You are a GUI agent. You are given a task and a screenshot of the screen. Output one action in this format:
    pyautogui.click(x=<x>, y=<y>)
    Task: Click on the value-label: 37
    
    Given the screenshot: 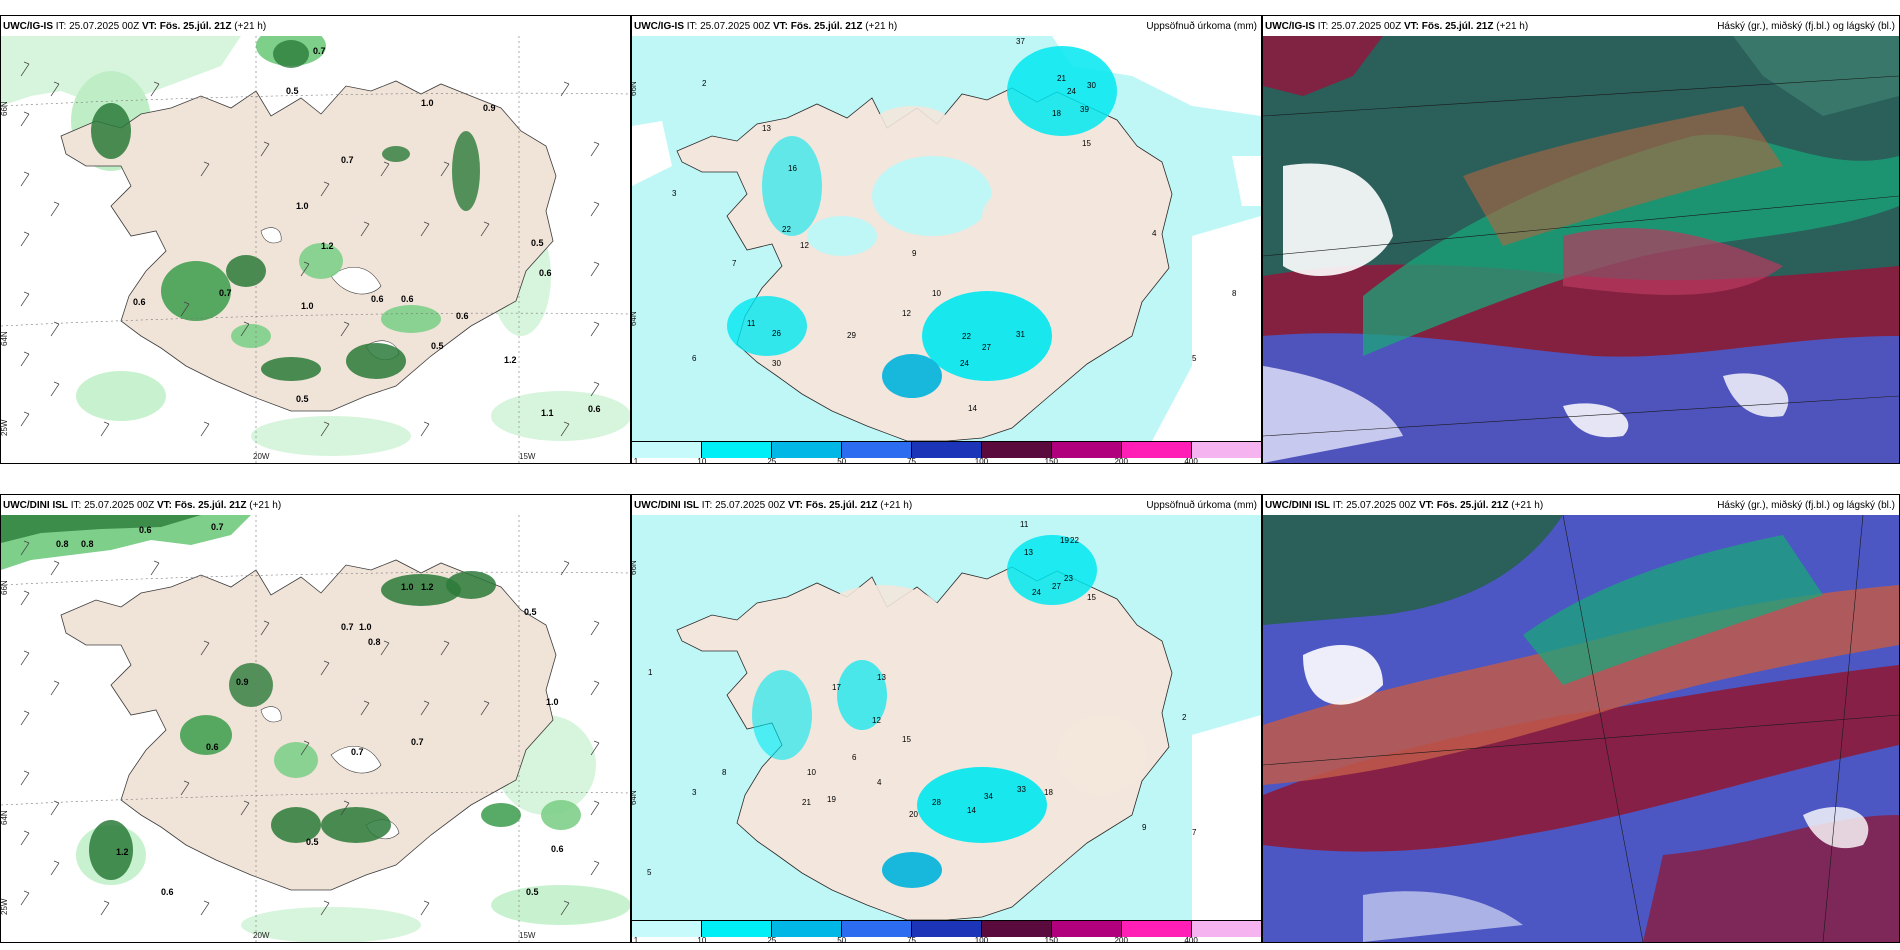 What is the action you would take?
    pyautogui.click(x=1020, y=41)
    